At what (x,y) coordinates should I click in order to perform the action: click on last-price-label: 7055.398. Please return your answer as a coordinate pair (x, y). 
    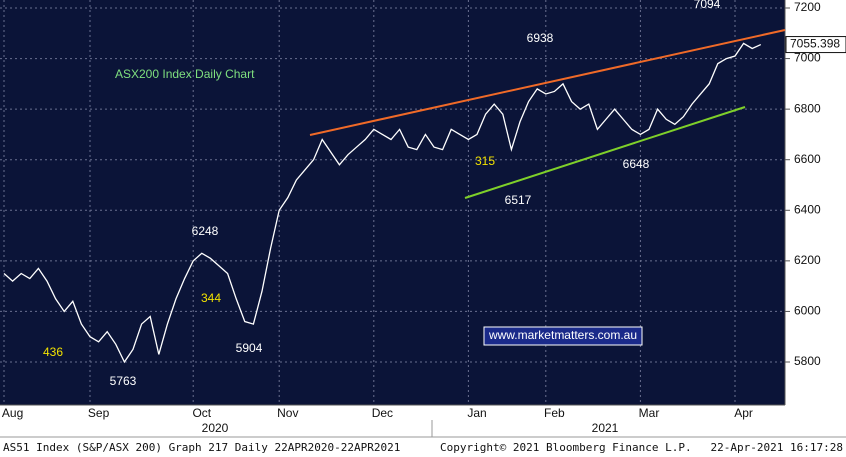
    Looking at the image, I should click on (815, 44).